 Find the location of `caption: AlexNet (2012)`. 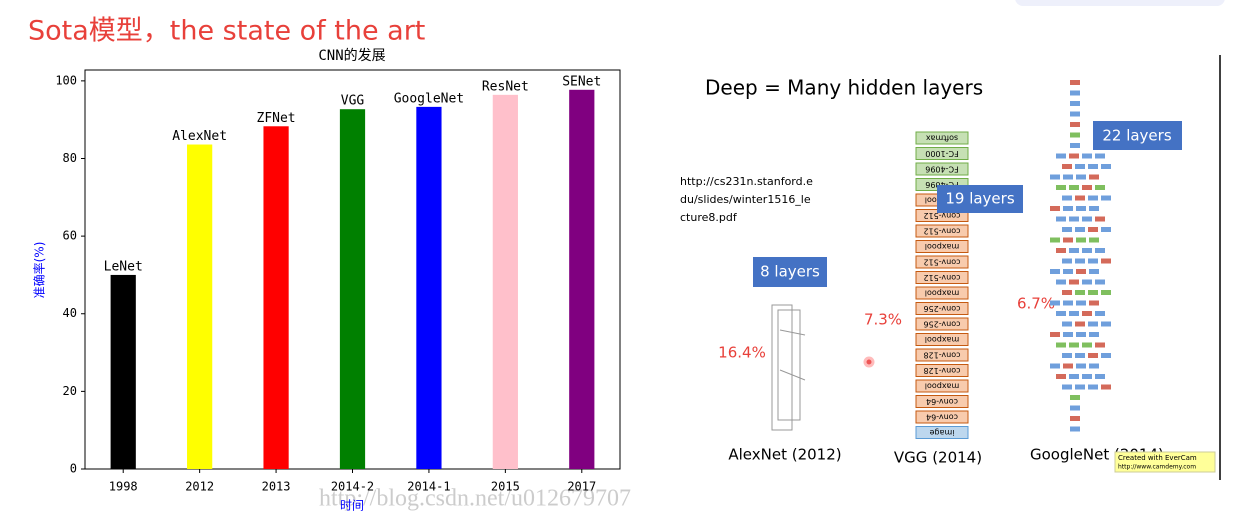

caption: AlexNet (2012) is located at coordinates (784, 455).